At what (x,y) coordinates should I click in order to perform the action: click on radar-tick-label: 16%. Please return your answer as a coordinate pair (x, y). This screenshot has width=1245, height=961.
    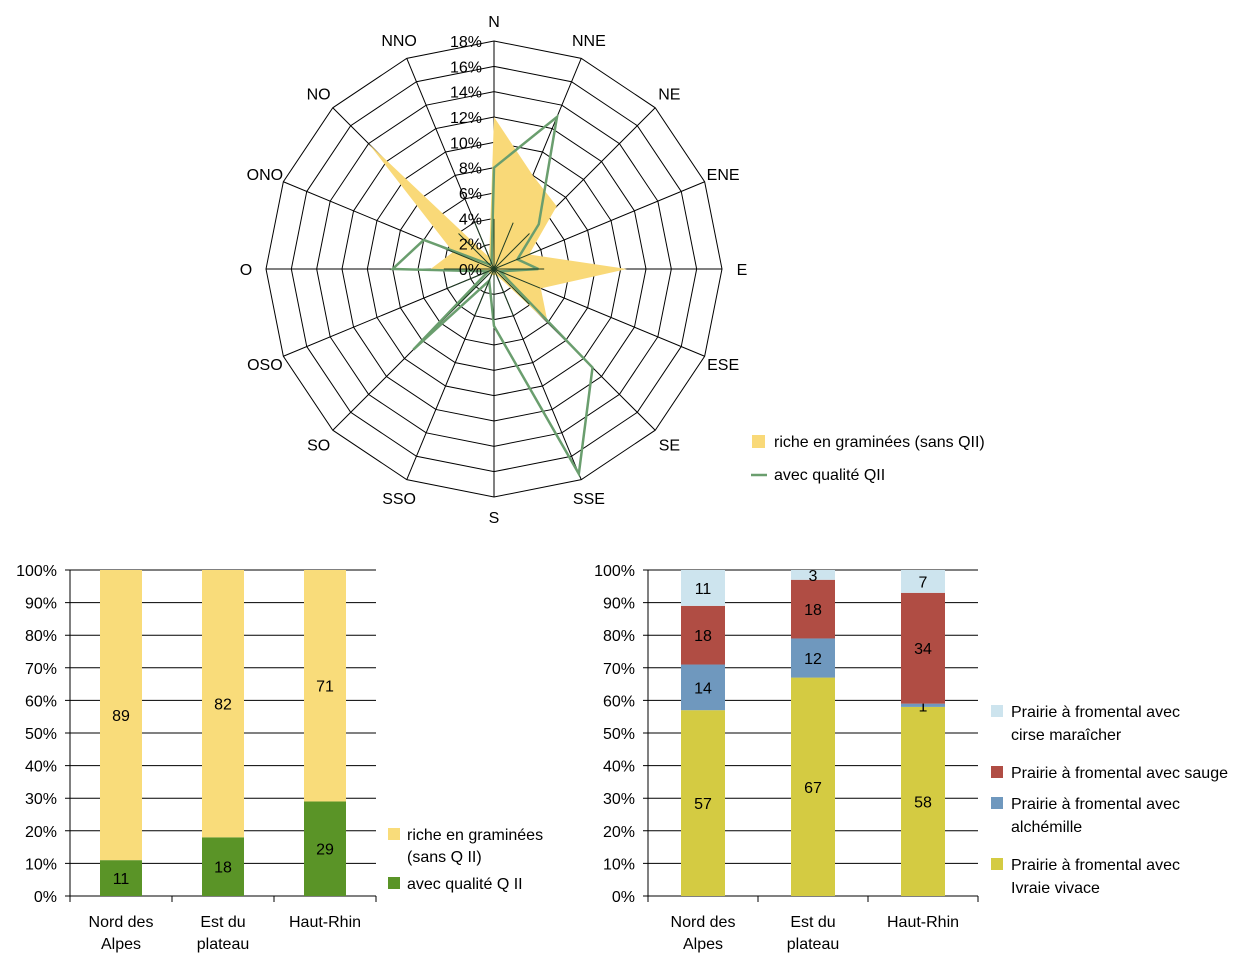
    Looking at the image, I should click on (466, 67).